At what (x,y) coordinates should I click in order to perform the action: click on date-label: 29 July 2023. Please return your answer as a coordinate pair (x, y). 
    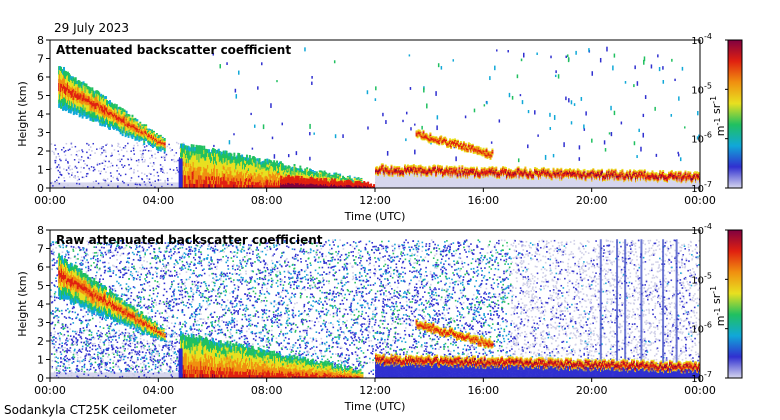
    Looking at the image, I should click on (91, 28).